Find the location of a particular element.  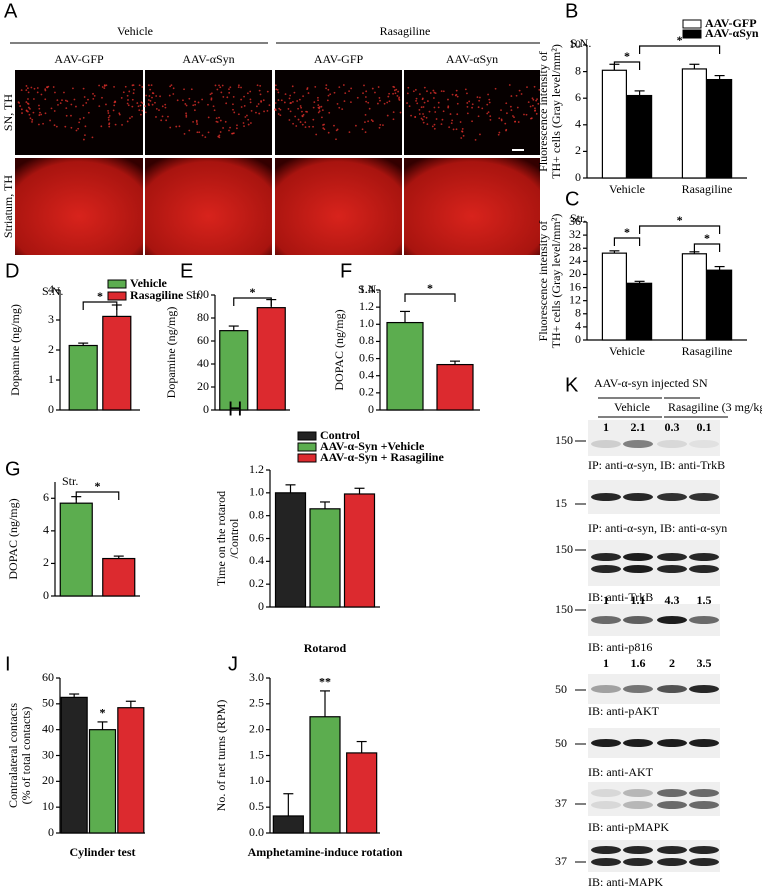

y-tick-label: 0.6 is located at coordinates (256, 537).